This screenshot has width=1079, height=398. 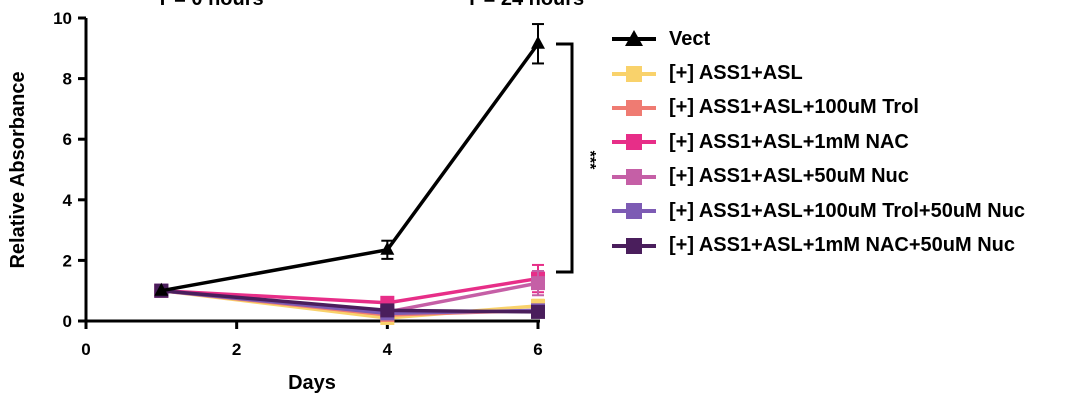 I want to click on legend-item-trol: [+] ASS1+ASL+100uM Trol, so click(x=842, y=108).